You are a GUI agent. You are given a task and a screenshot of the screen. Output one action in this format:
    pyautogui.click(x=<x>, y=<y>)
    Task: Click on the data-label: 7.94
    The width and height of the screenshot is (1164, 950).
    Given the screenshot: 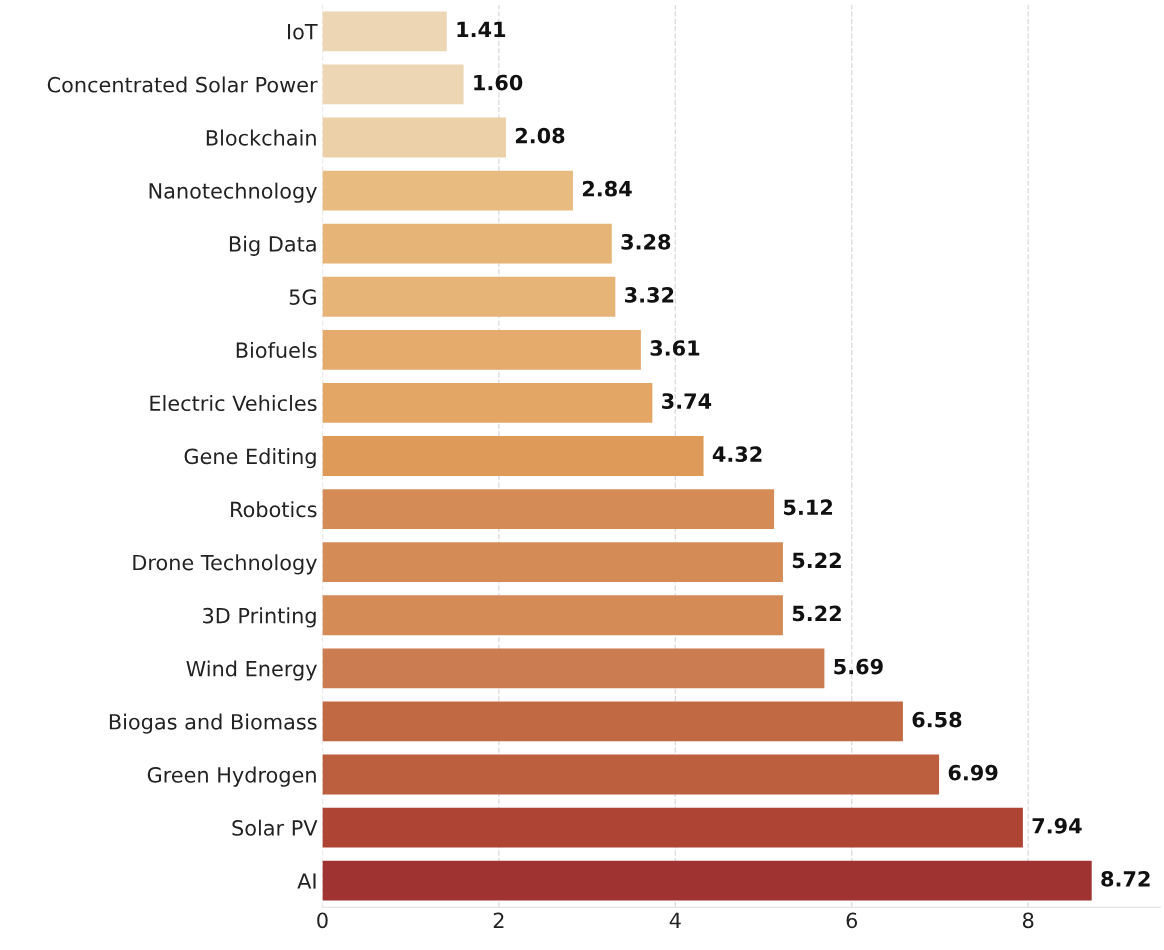 What is the action you would take?
    pyautogui.click(x=1057, y=825)
    